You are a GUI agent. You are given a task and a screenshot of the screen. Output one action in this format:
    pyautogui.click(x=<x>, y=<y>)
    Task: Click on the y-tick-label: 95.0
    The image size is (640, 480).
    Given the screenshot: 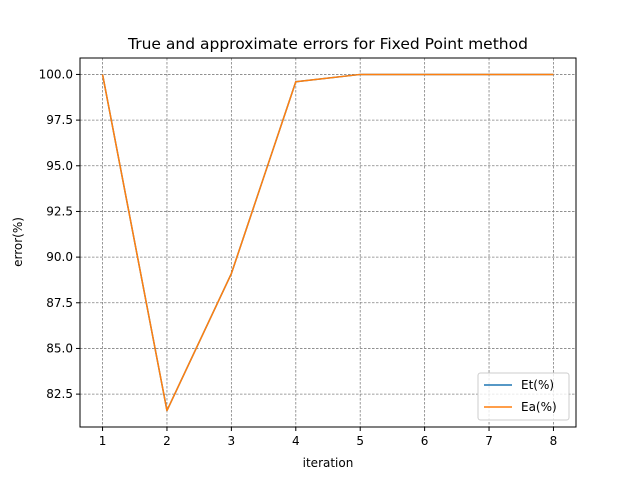 What is the action you would take?
    pyautogui.click(x=59, y=166)
    